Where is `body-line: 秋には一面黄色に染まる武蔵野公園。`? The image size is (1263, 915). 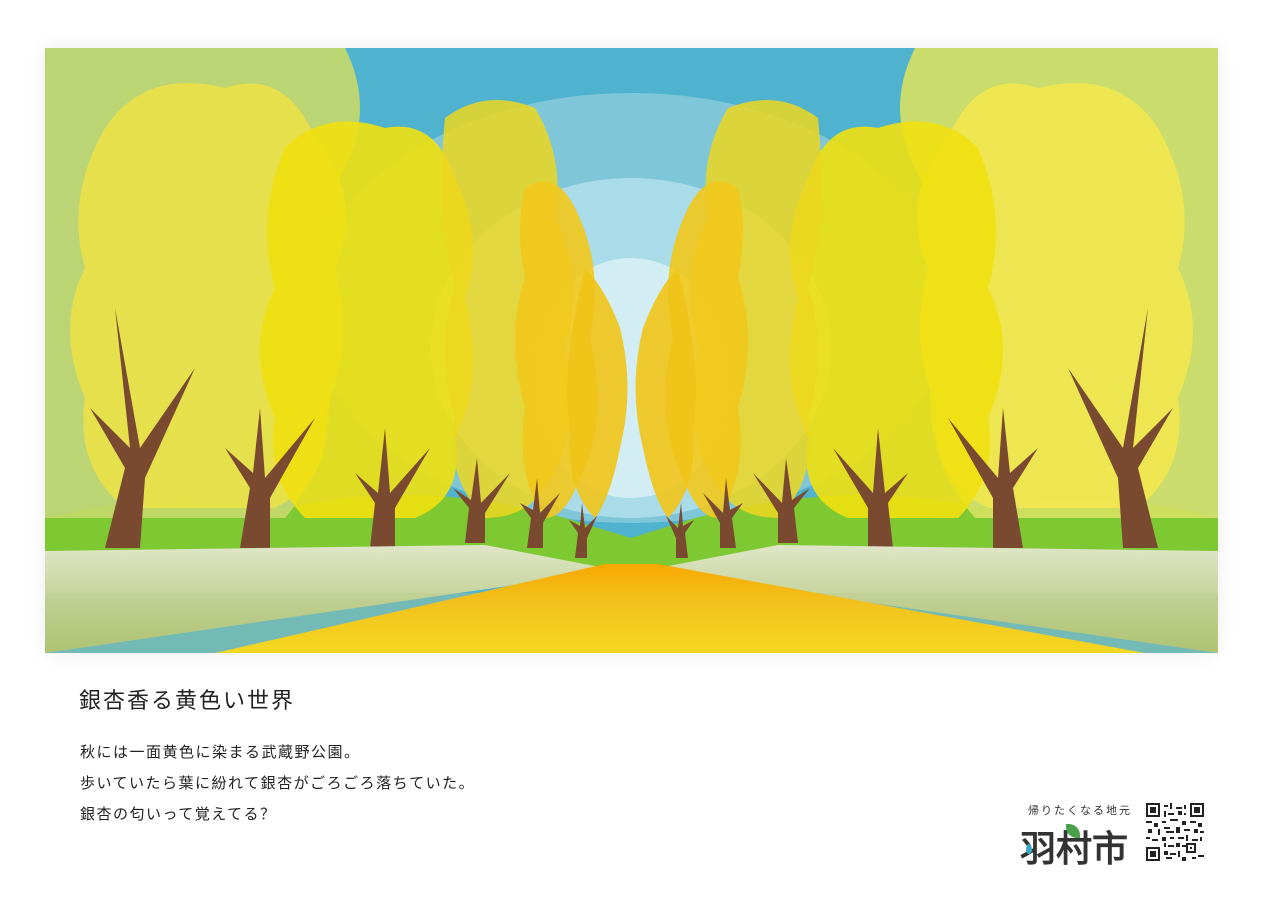
body-line: 秋には一面黄色に染まる武蔵野公園。 is located at coordinates (220, 752).